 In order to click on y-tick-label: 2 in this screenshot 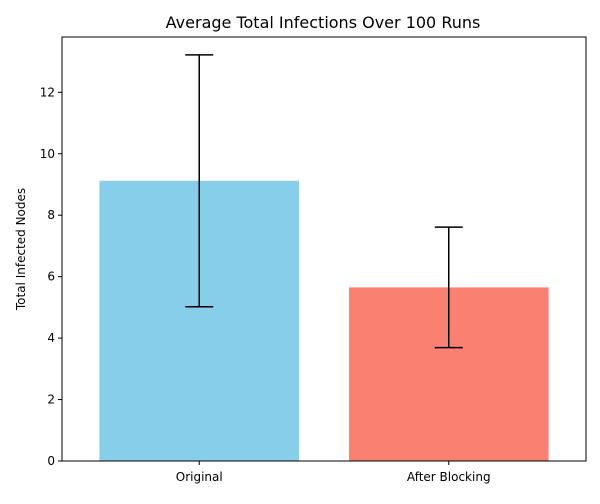, I will do `click(51, 400)`.